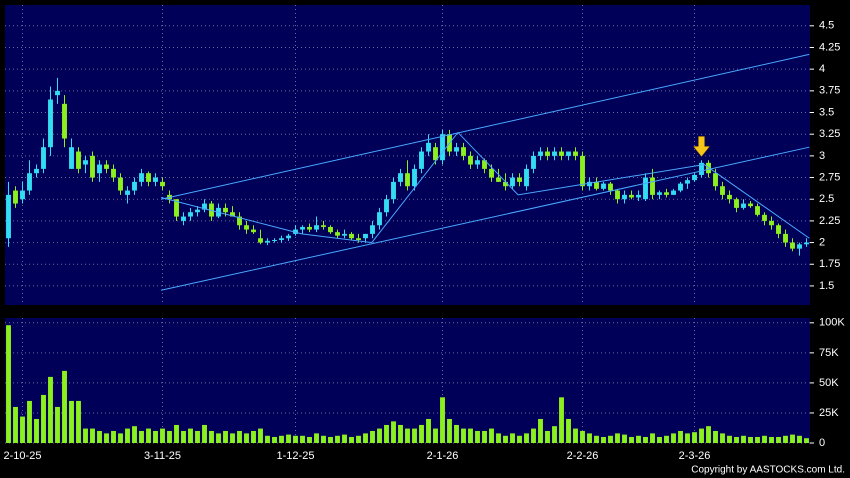 The image size is (850, 478). I want to click on y-tick-label: 75K, so click(829, 353).